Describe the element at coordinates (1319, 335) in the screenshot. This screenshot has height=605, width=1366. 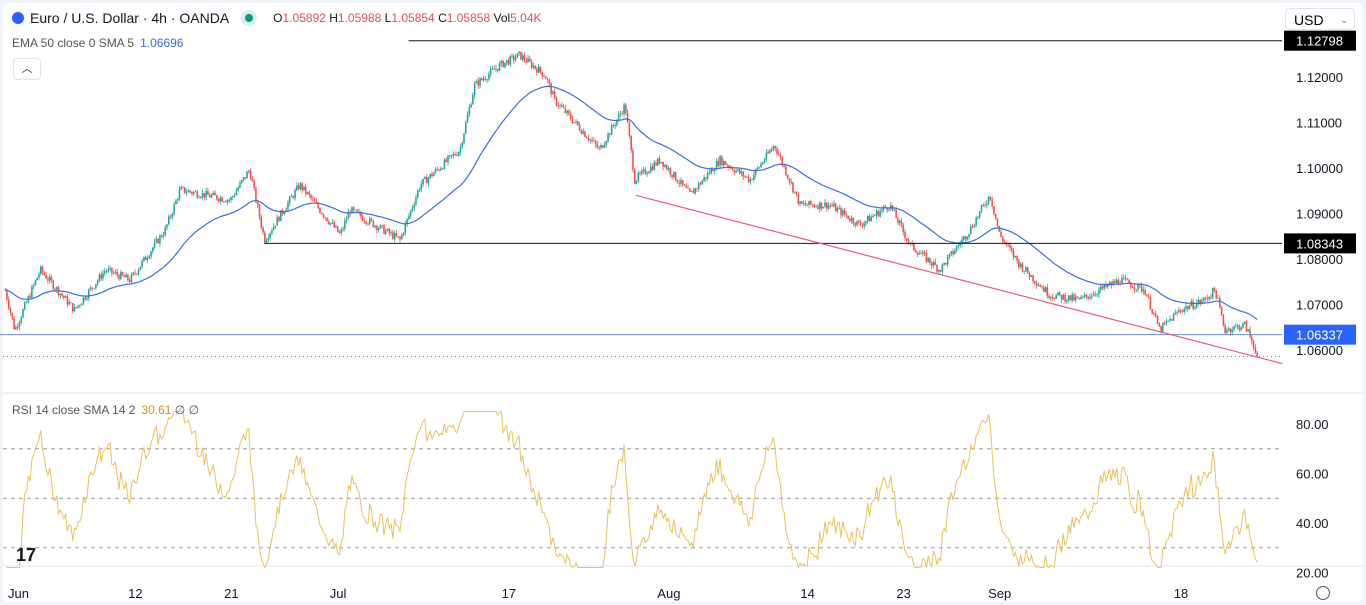
I see `price-level-label: 1.06337` at that location.